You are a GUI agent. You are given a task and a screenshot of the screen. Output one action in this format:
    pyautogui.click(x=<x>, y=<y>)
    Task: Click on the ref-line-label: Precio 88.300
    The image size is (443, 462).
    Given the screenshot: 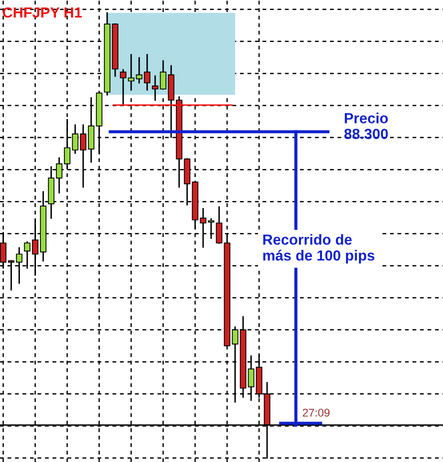 What is the action you would take?
    pyautogui.click(x=366, y=126)
    